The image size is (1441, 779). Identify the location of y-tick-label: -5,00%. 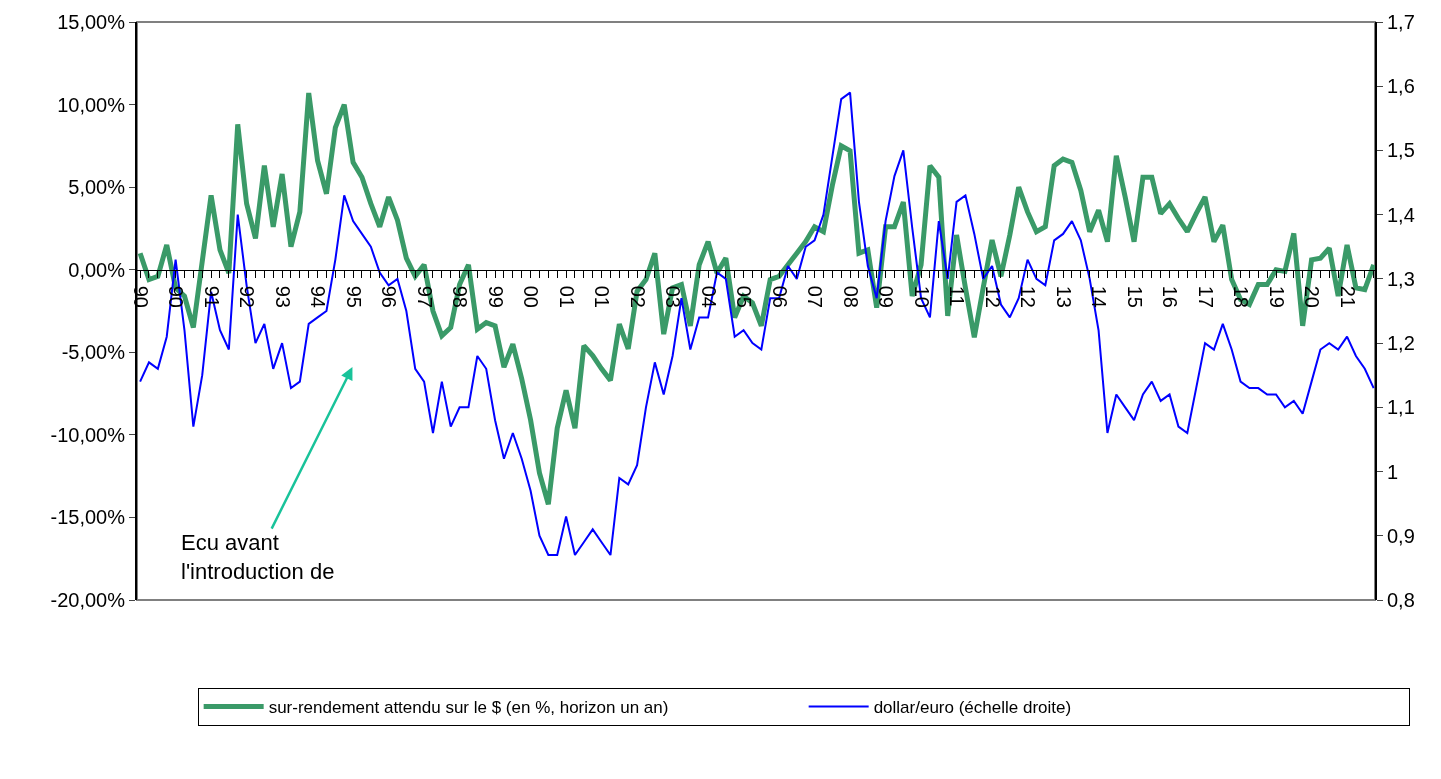
(93, 352).